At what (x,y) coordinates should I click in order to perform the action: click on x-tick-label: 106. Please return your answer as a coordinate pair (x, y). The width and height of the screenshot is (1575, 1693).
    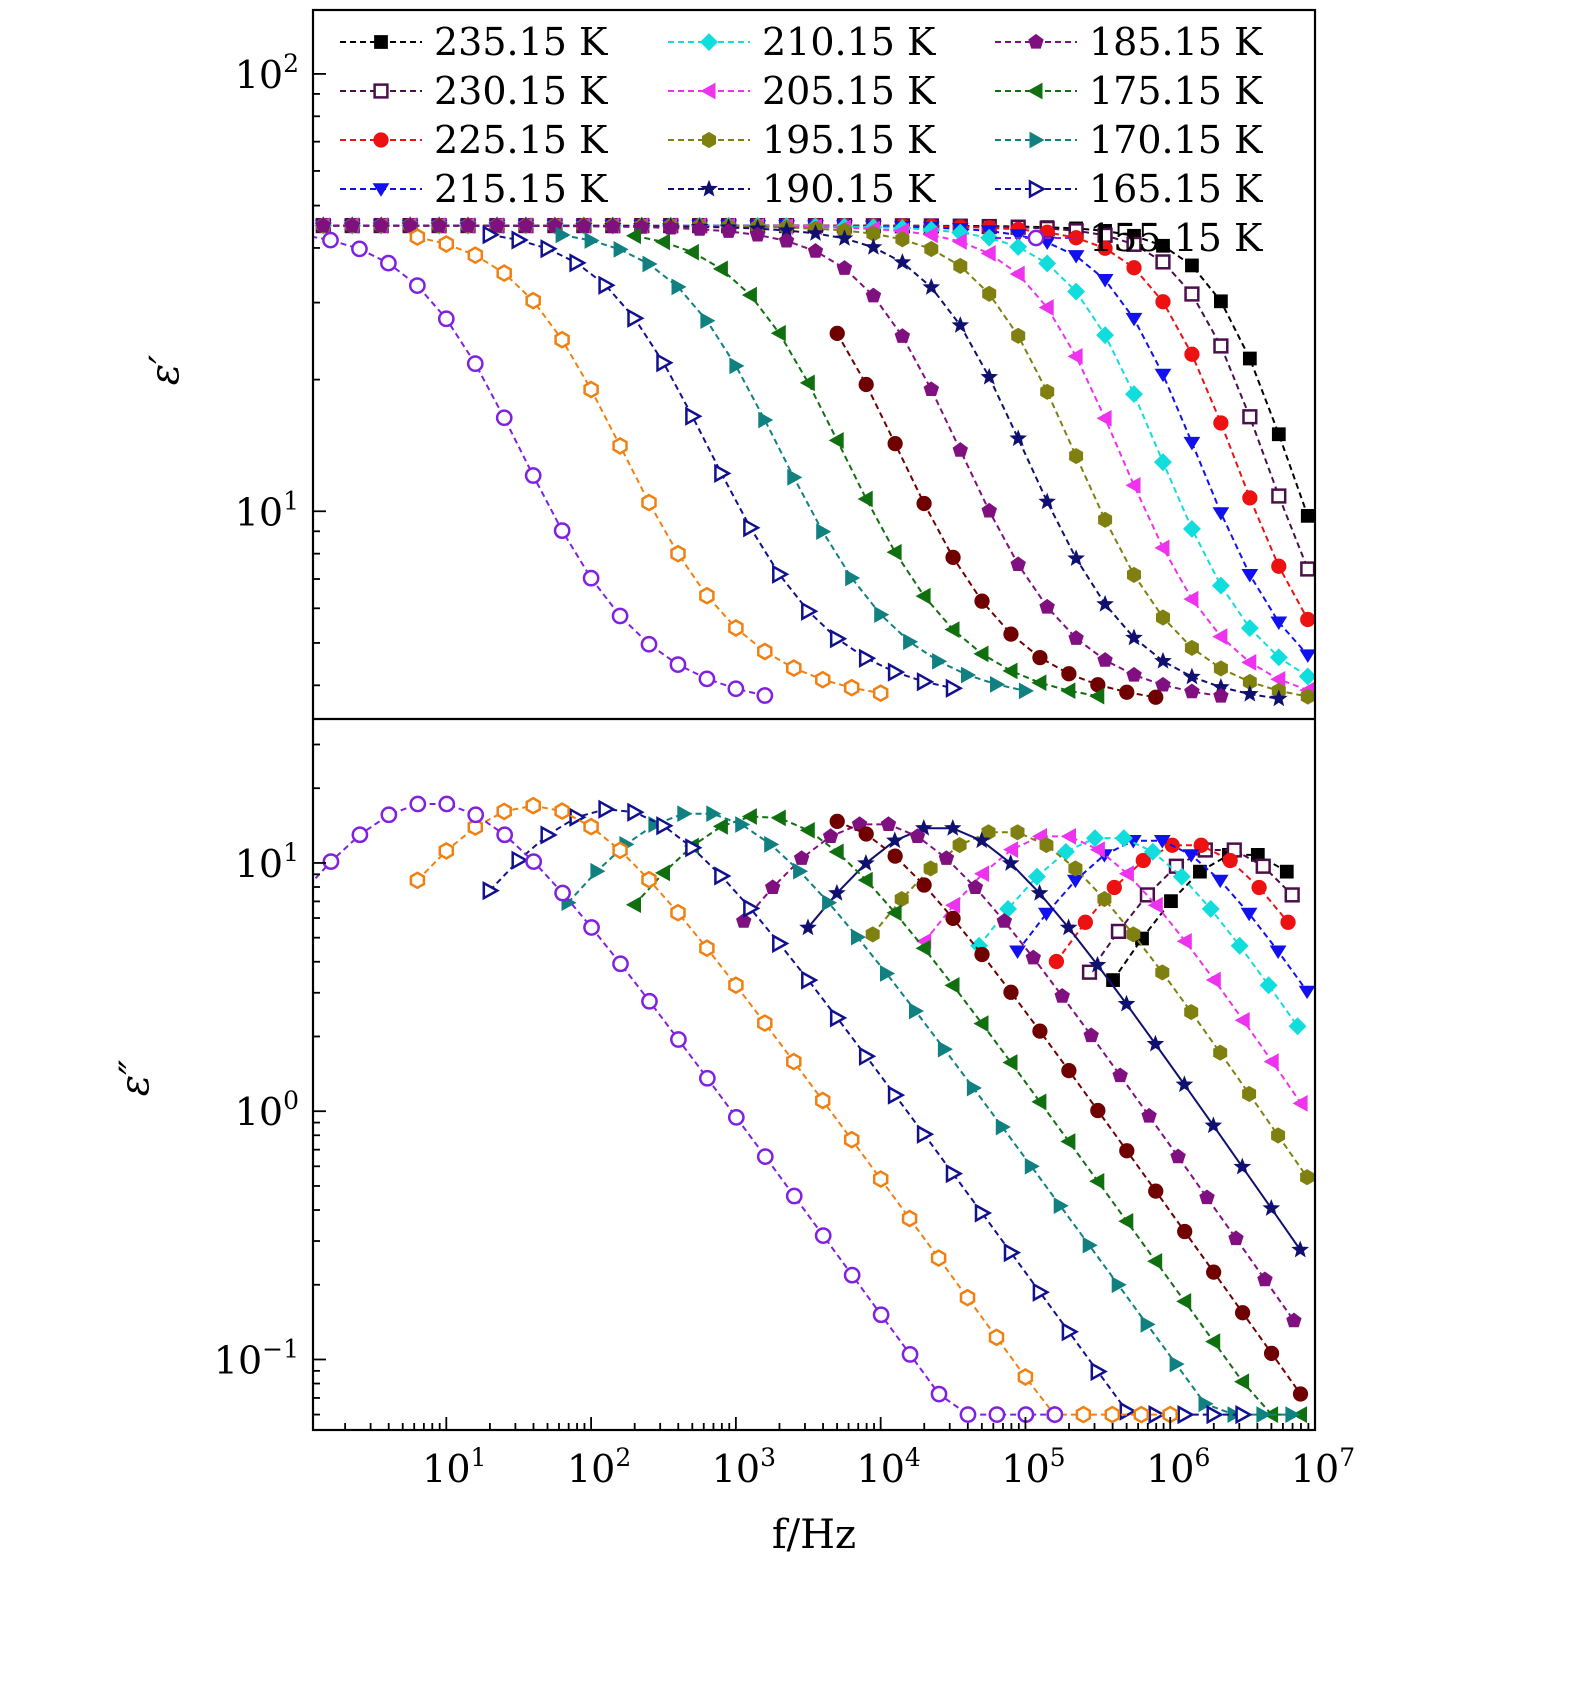
    Looking at the image, I should click on (1178, 1467).